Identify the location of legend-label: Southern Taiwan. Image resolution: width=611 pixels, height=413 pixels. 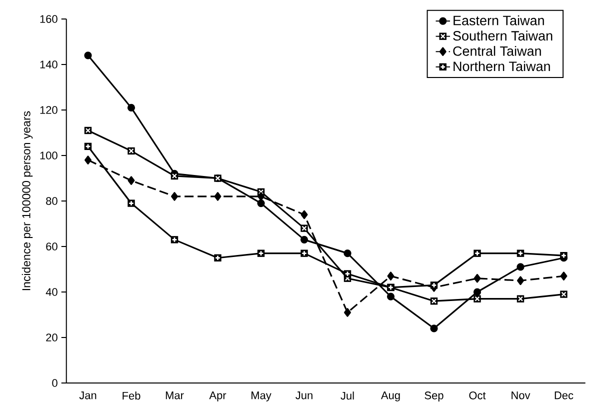
(502, 35).